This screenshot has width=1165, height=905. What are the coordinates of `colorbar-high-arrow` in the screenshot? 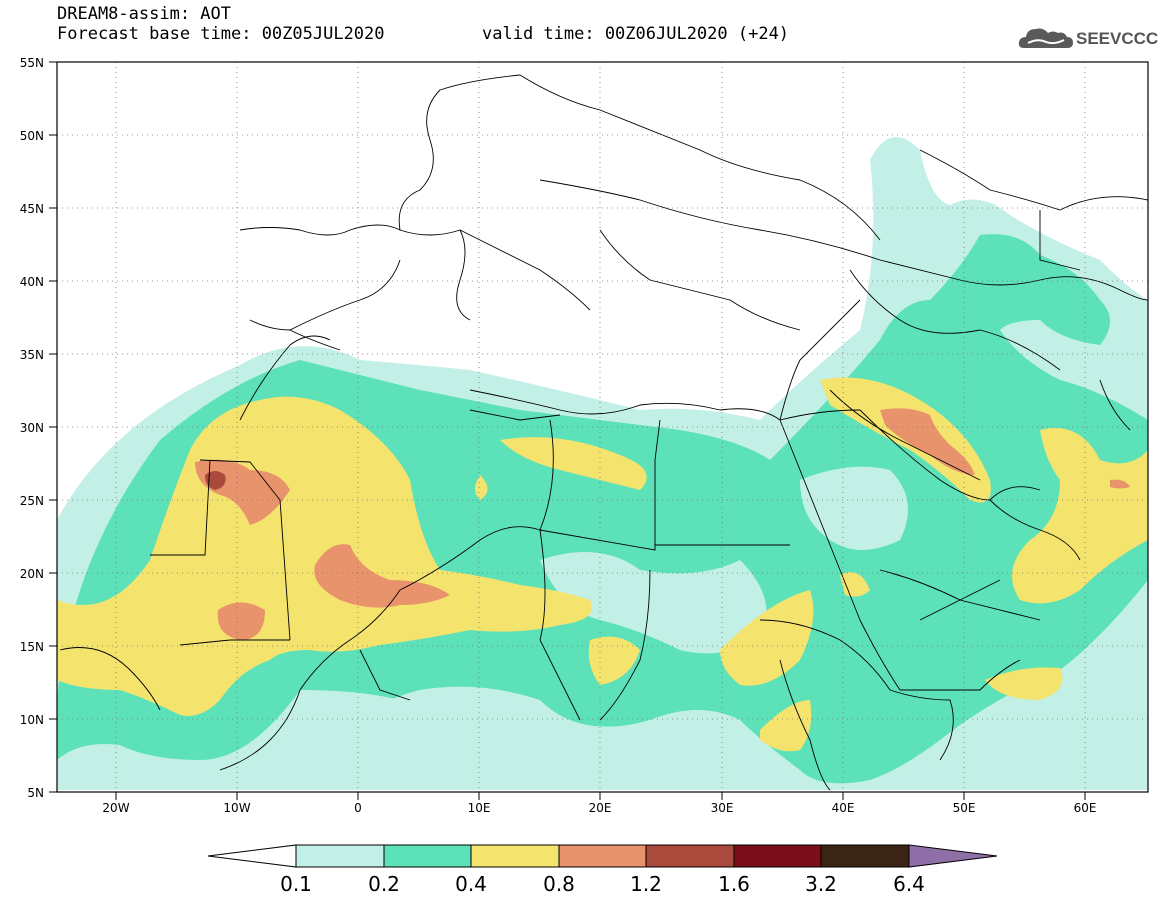 It's located at (953, 856).